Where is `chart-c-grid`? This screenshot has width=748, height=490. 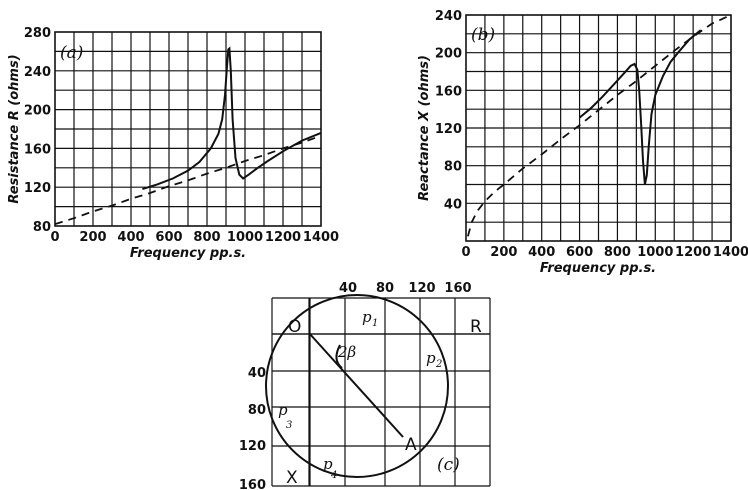
chart-c-grid is located at coordinates (381, 392).